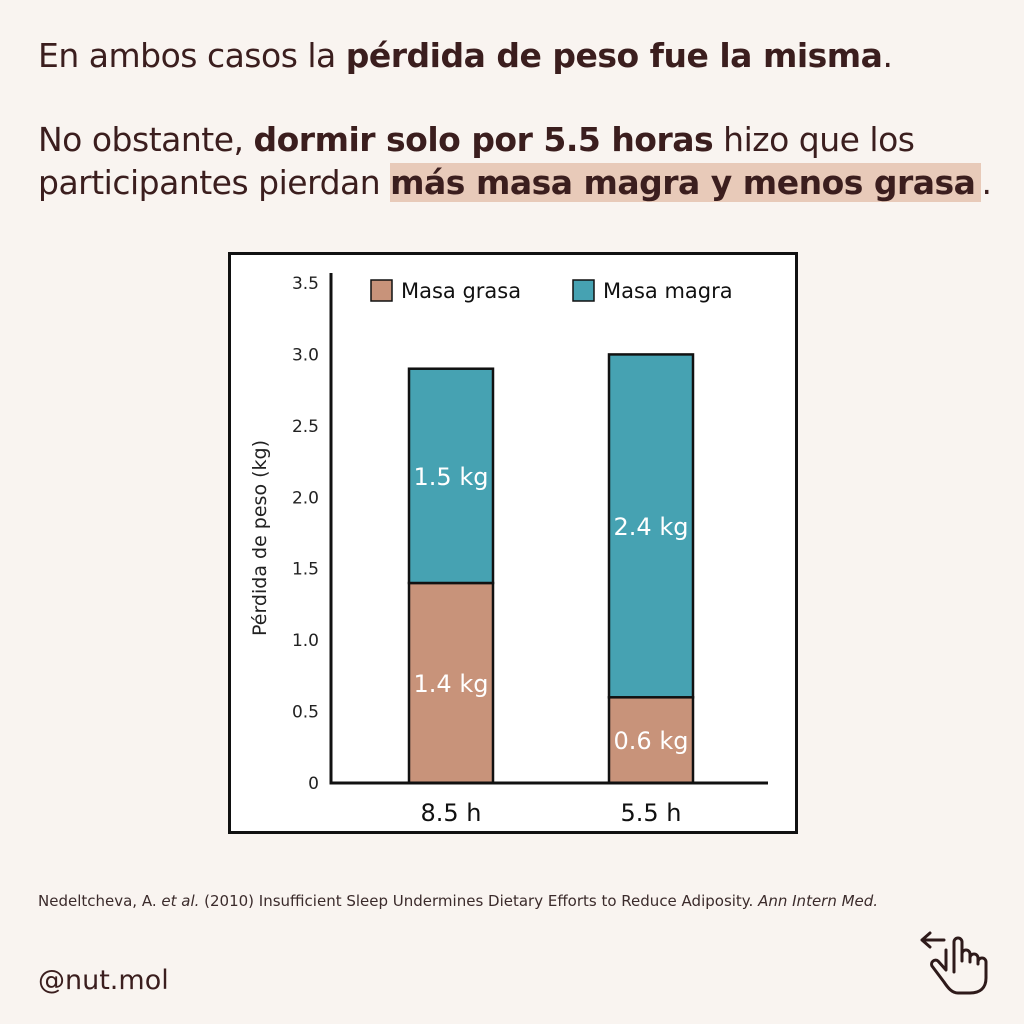 Image resolution: width=1024 pixels, height=1024 pixels. What do you see at coordinates (305, 427) in the screenshot?
I see `y-tick-label: 2.5` at bounding box center [305, 427].